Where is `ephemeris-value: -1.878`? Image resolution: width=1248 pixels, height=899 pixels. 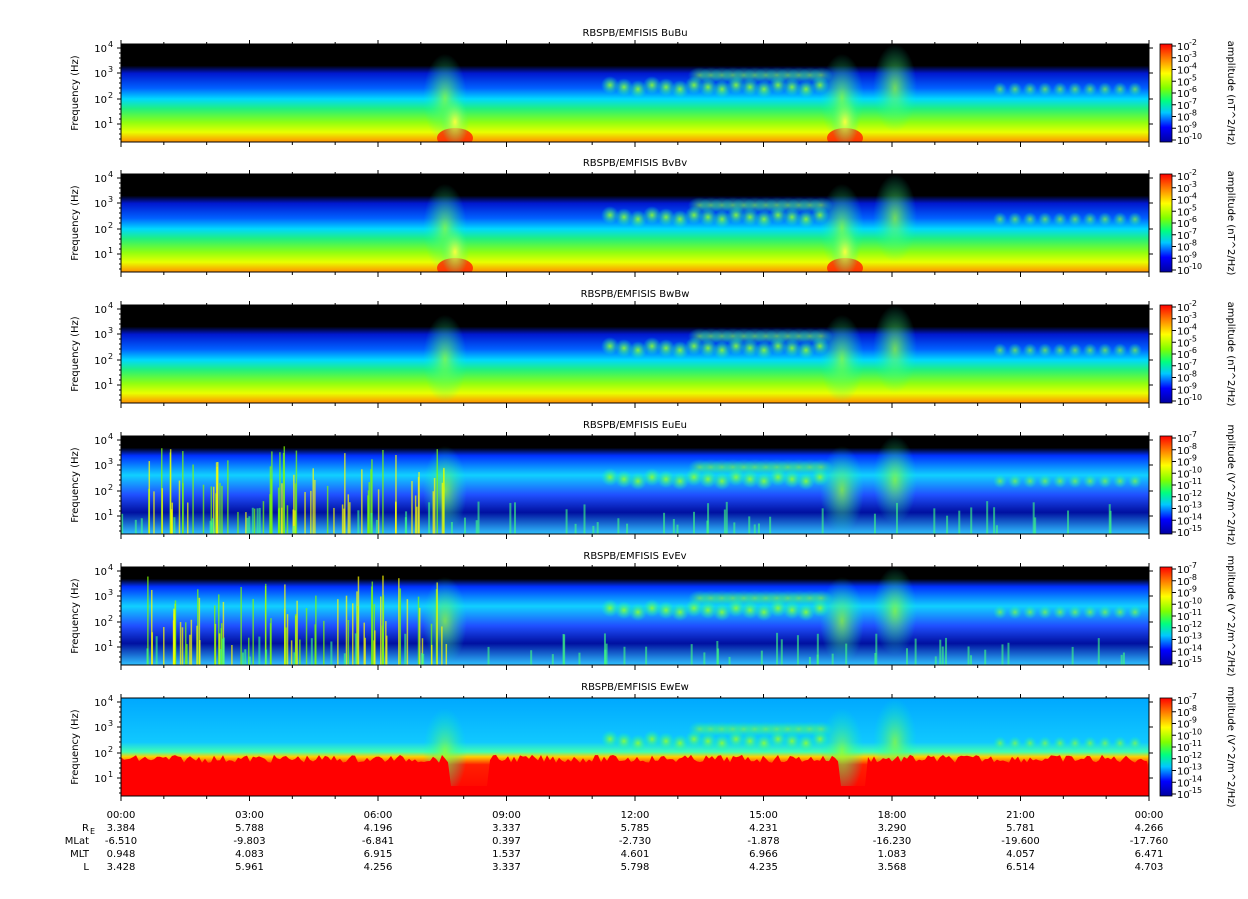
ephemeris-value: -1.878 is located at coordinates (763, 841).